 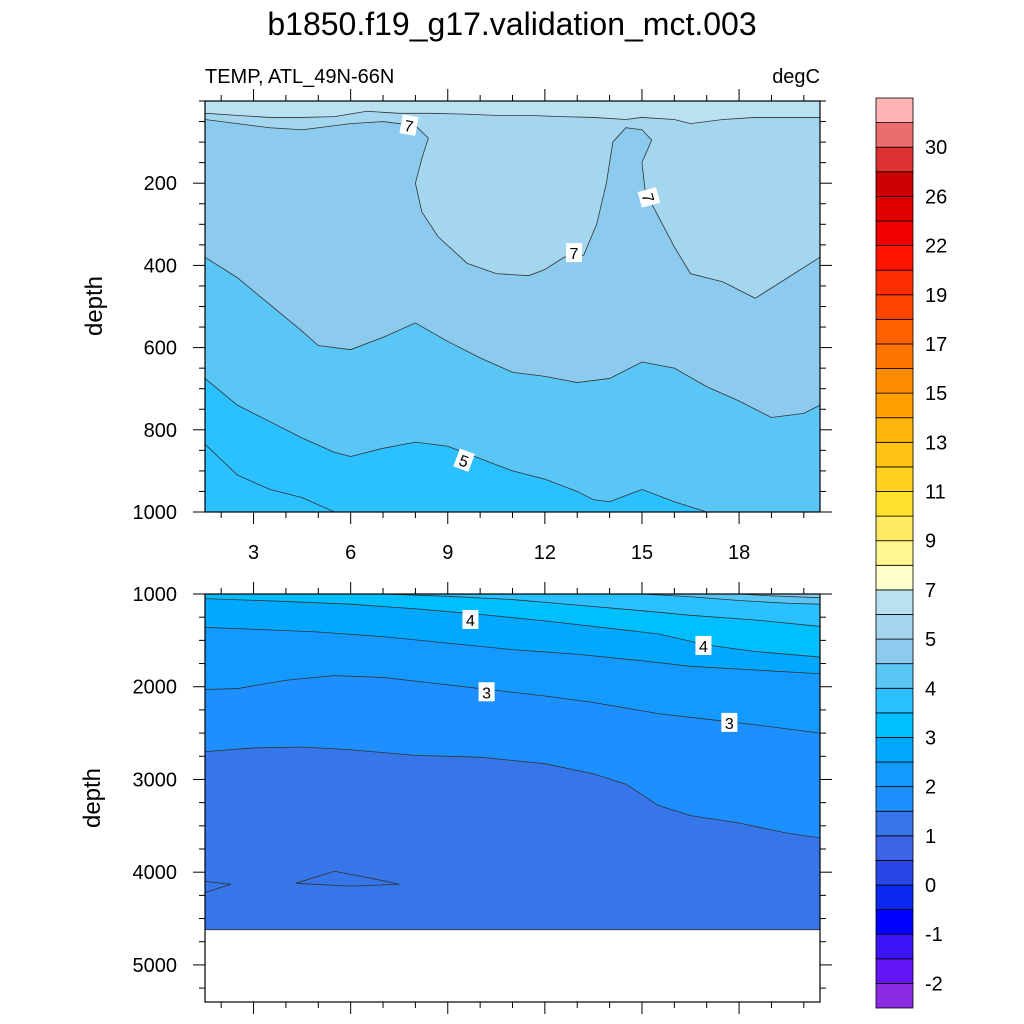 I want to click on colorbar: -2 -1 0 1 2 3 4 5 7 9 11 13 15 17 19 22 26 30, so click(x=911, y=553).